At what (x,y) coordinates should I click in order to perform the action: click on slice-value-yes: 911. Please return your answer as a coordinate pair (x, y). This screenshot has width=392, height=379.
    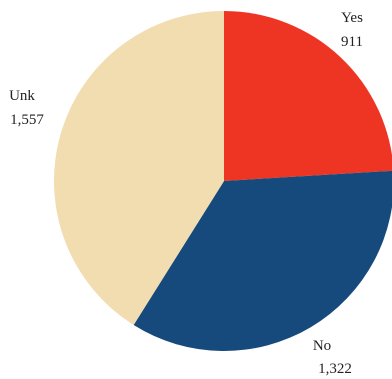
    Looking at the image, I should click on (352, 42).